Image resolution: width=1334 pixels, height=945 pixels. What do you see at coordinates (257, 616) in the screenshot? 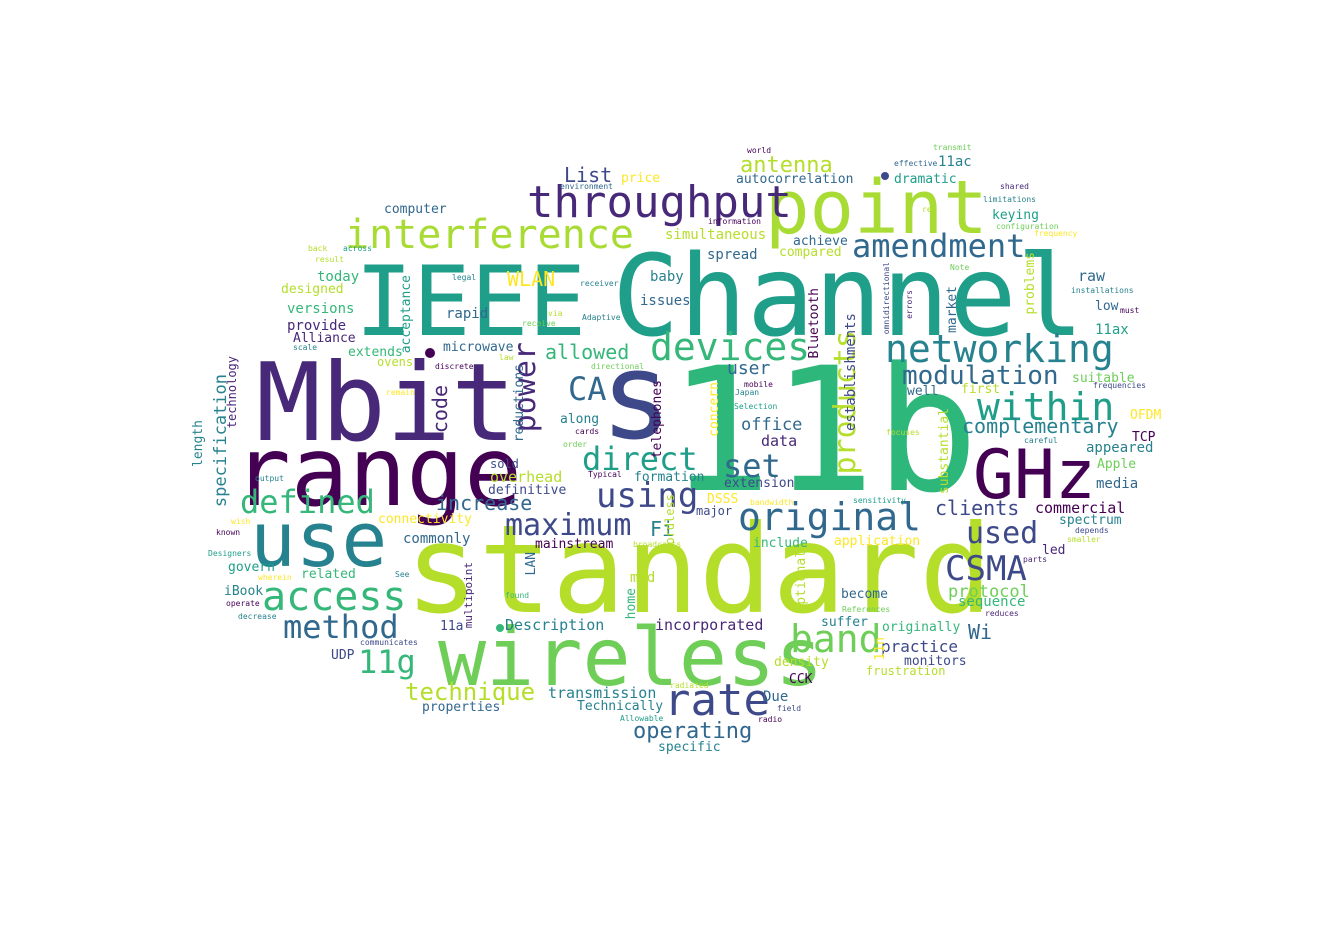
I see `cloud-word: decrease` at bounding box center [257, 616].